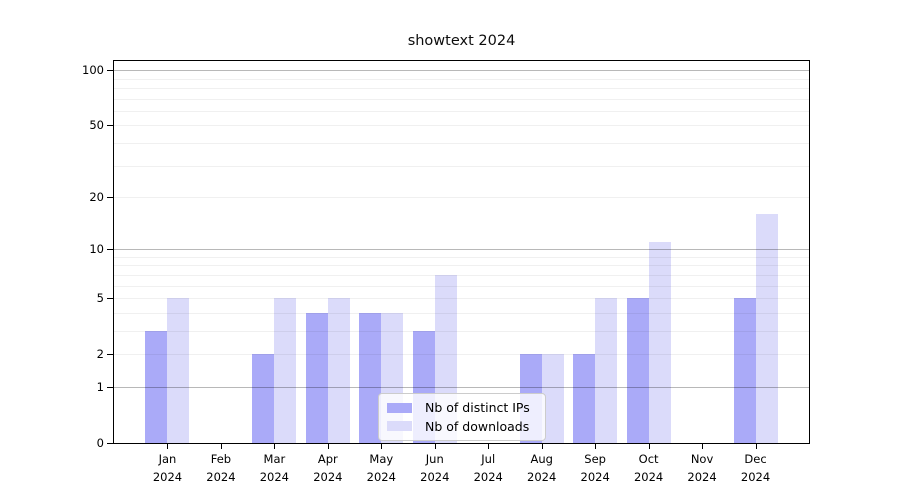 The width and height of the screenshot is (900, 500). What do you see at coordinates (399, 426) in the screenshot?
I see `legend-swatch-downloads` at bounding box center [399, 426].